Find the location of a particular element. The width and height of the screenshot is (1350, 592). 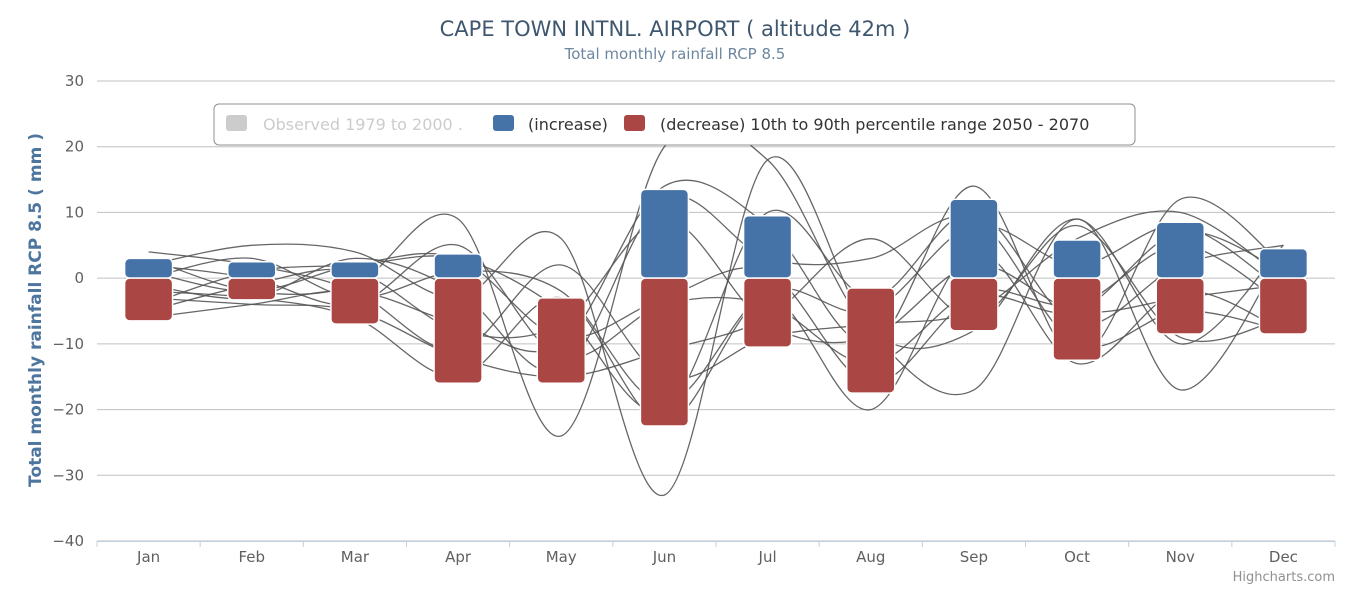

y-tick-label: −20 is located at coordinates (68, 410).